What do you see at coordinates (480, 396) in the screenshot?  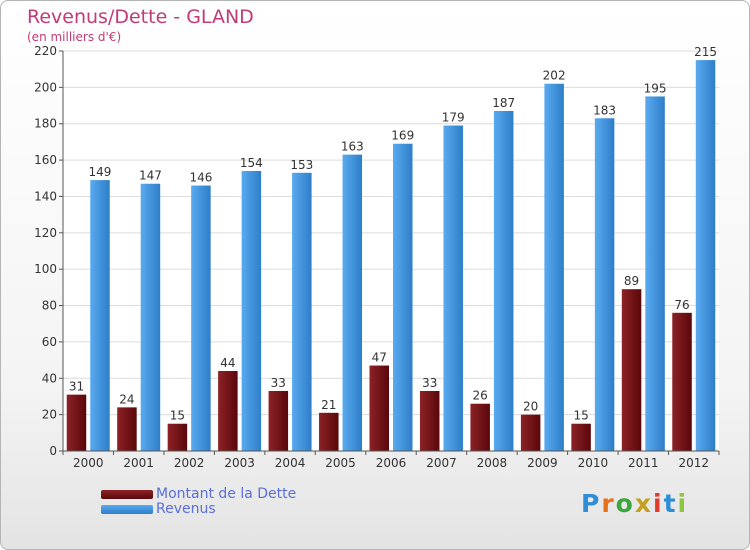 I see `data-label-debt: 26` at bounding box center [480, 396].